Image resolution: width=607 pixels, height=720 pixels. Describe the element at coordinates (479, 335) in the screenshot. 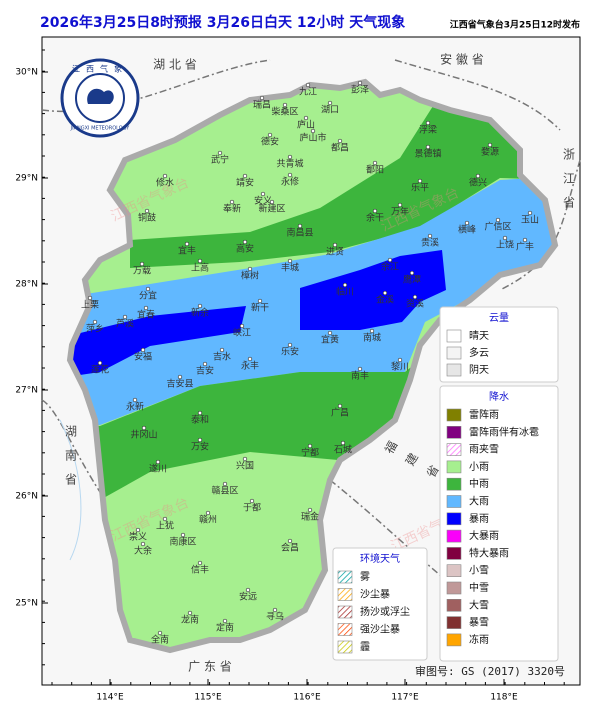

I see `legend-label: 晴天` at that location.